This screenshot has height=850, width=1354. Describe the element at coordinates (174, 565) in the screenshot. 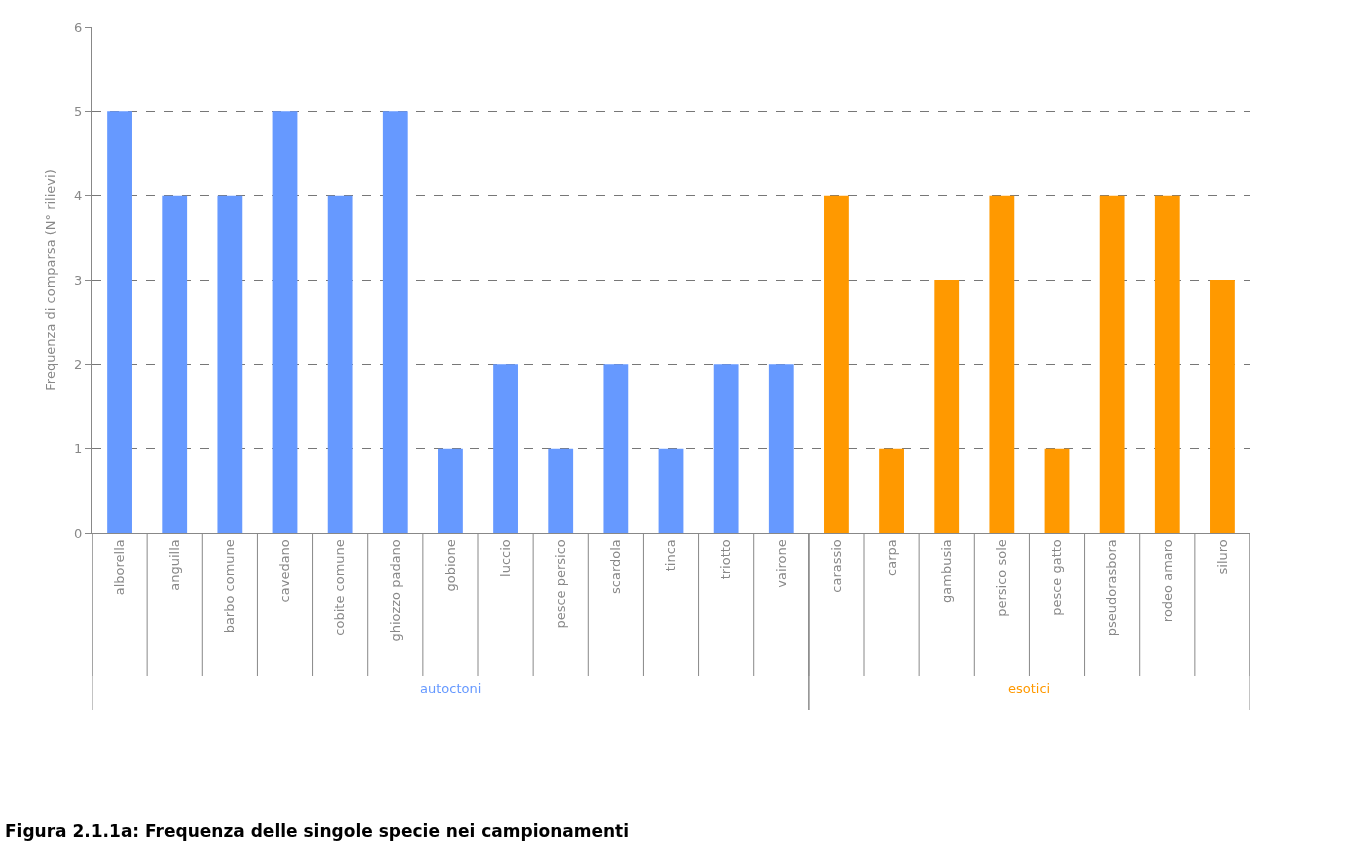

I see `x-tick-label: anguilla` at that location.